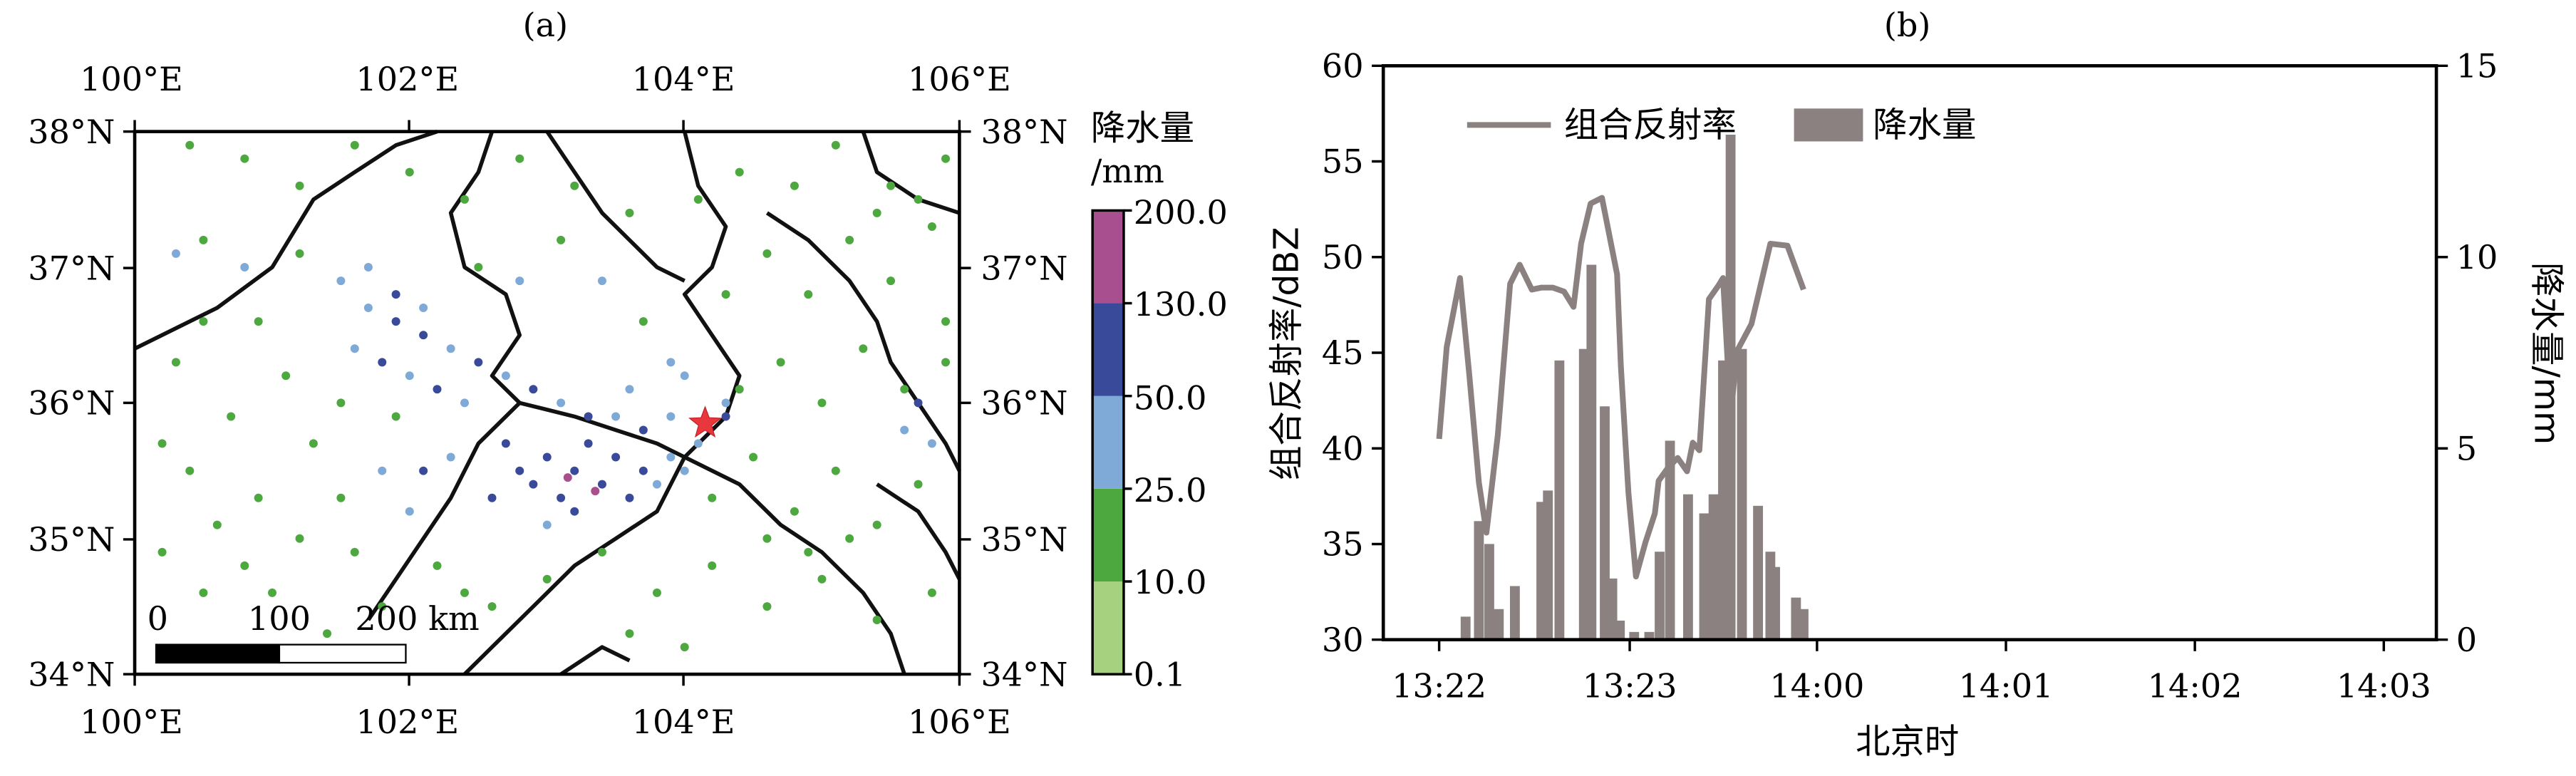 The image size is (2576, 776). Describe the element at coordinates (71, 539) in the screenshot. I see `left-lat-tick-35: 35°N` at that location.